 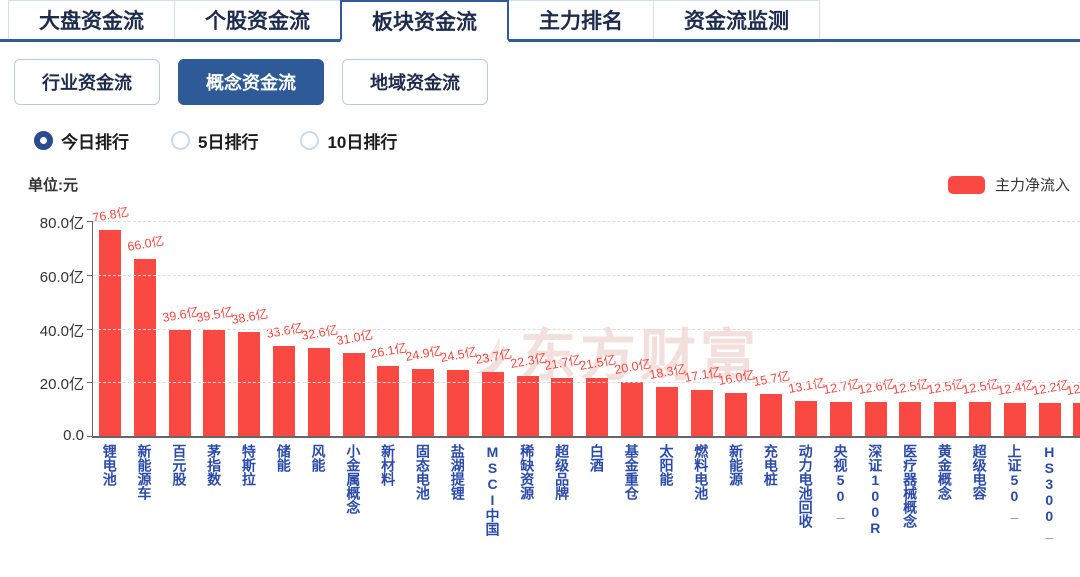 What do you see at coordinates (1076, 419) in the screenshot?
I see `bar-partial` at bounding box center [1076, 419].